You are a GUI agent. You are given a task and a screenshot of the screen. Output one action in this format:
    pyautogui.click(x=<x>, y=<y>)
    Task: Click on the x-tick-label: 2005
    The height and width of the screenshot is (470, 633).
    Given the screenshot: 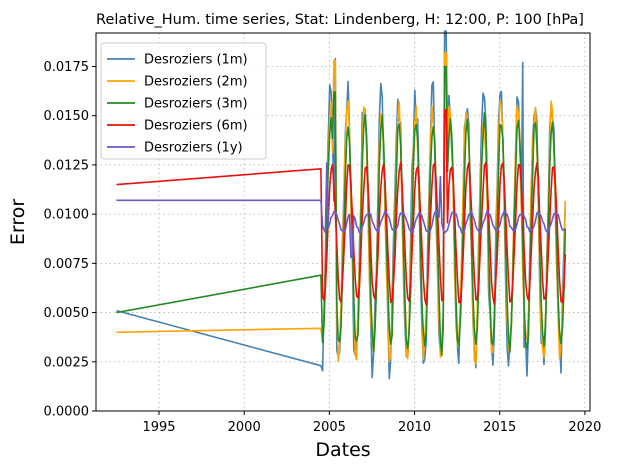 What is the action you would take?
    pyautogui.click(x=329, y=427)
    